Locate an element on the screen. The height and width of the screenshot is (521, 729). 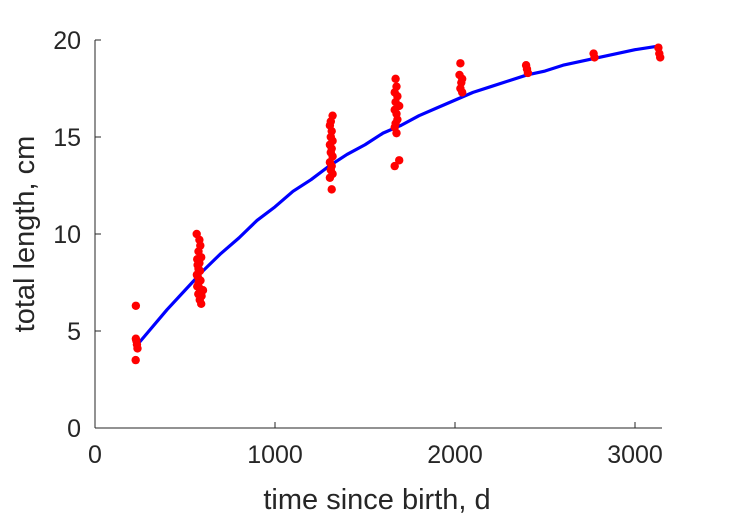
y-tick-label: 5 is located at coordinates (74, 332).